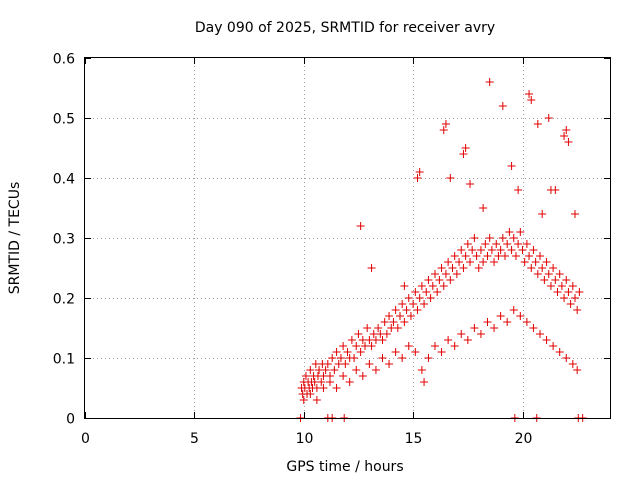 The image size is (640, 480). What do you see at coordinates (344, 467) in the screenshot?
I see `x-axis-label: GPS time / hours` at bounding box center [344, 467].